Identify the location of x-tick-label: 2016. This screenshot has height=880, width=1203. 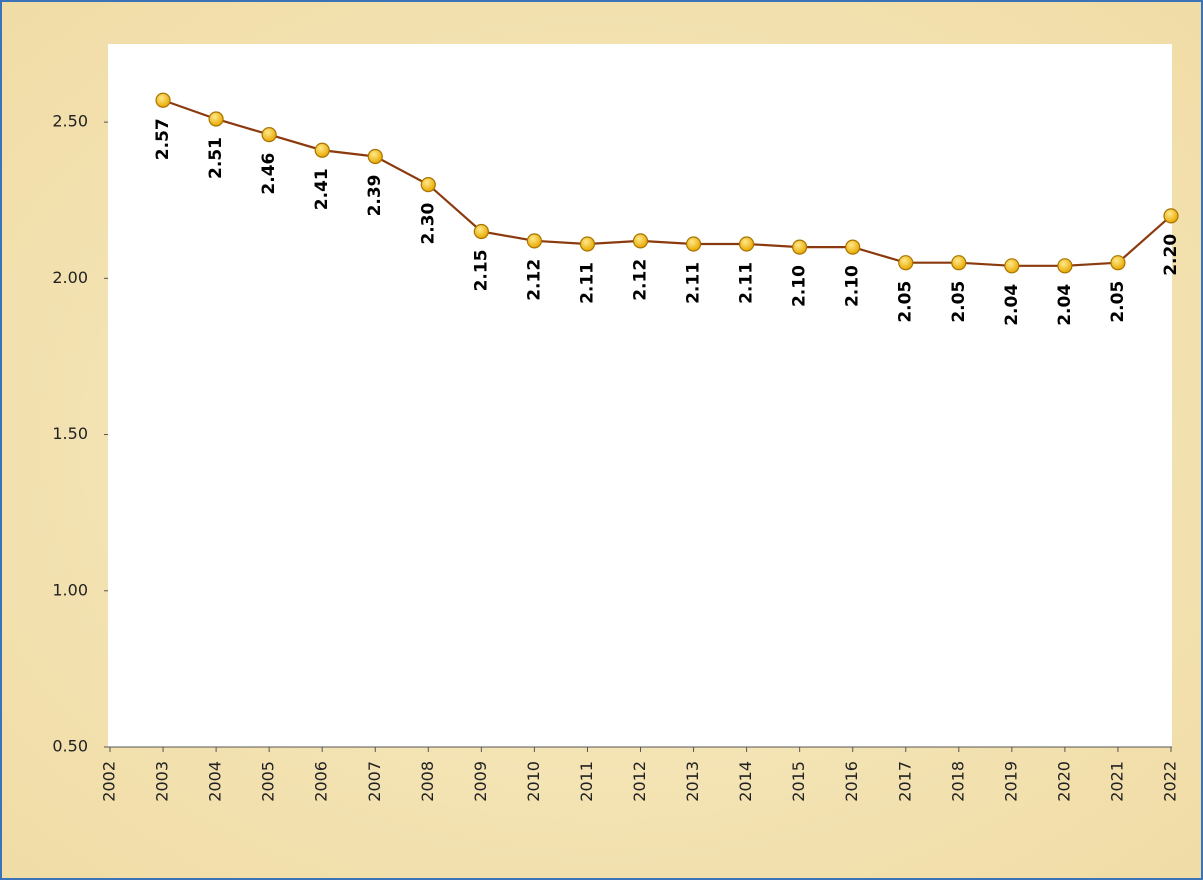
(851, 781).